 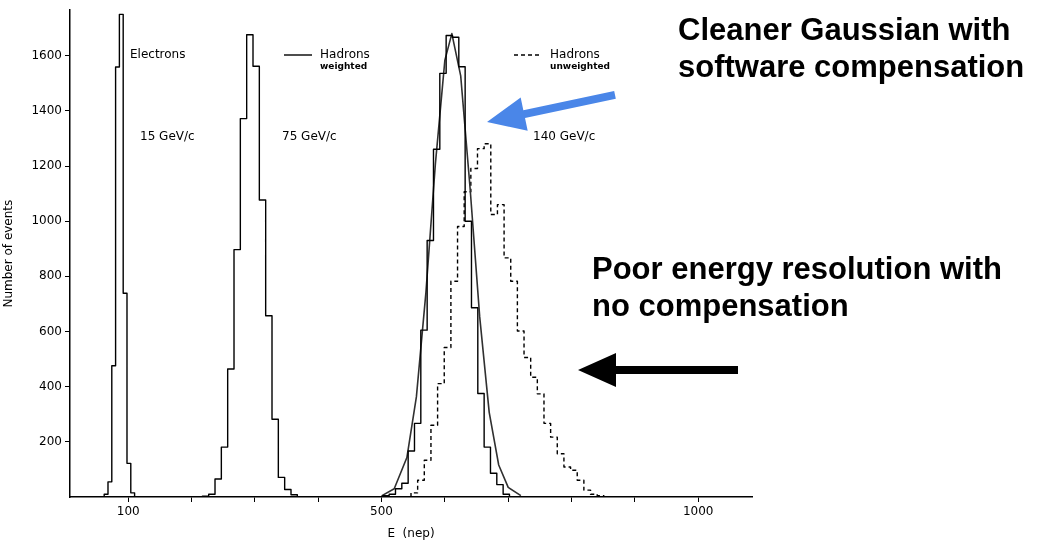 What do you see at coordinates (8, 253) in the screenshot?
I see `y-axis-title: Number of events` at bounding box center [8, 253].